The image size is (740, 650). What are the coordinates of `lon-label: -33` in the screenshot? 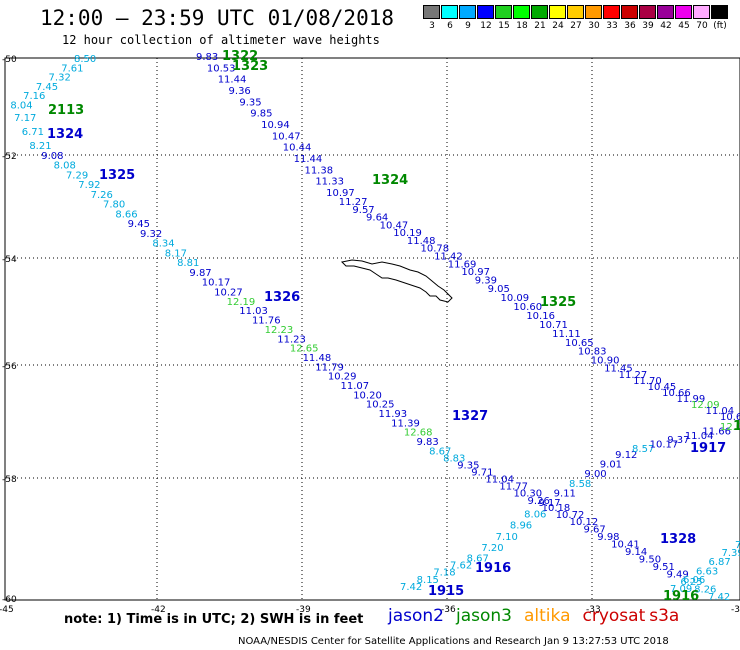 It's located at (593, 610).